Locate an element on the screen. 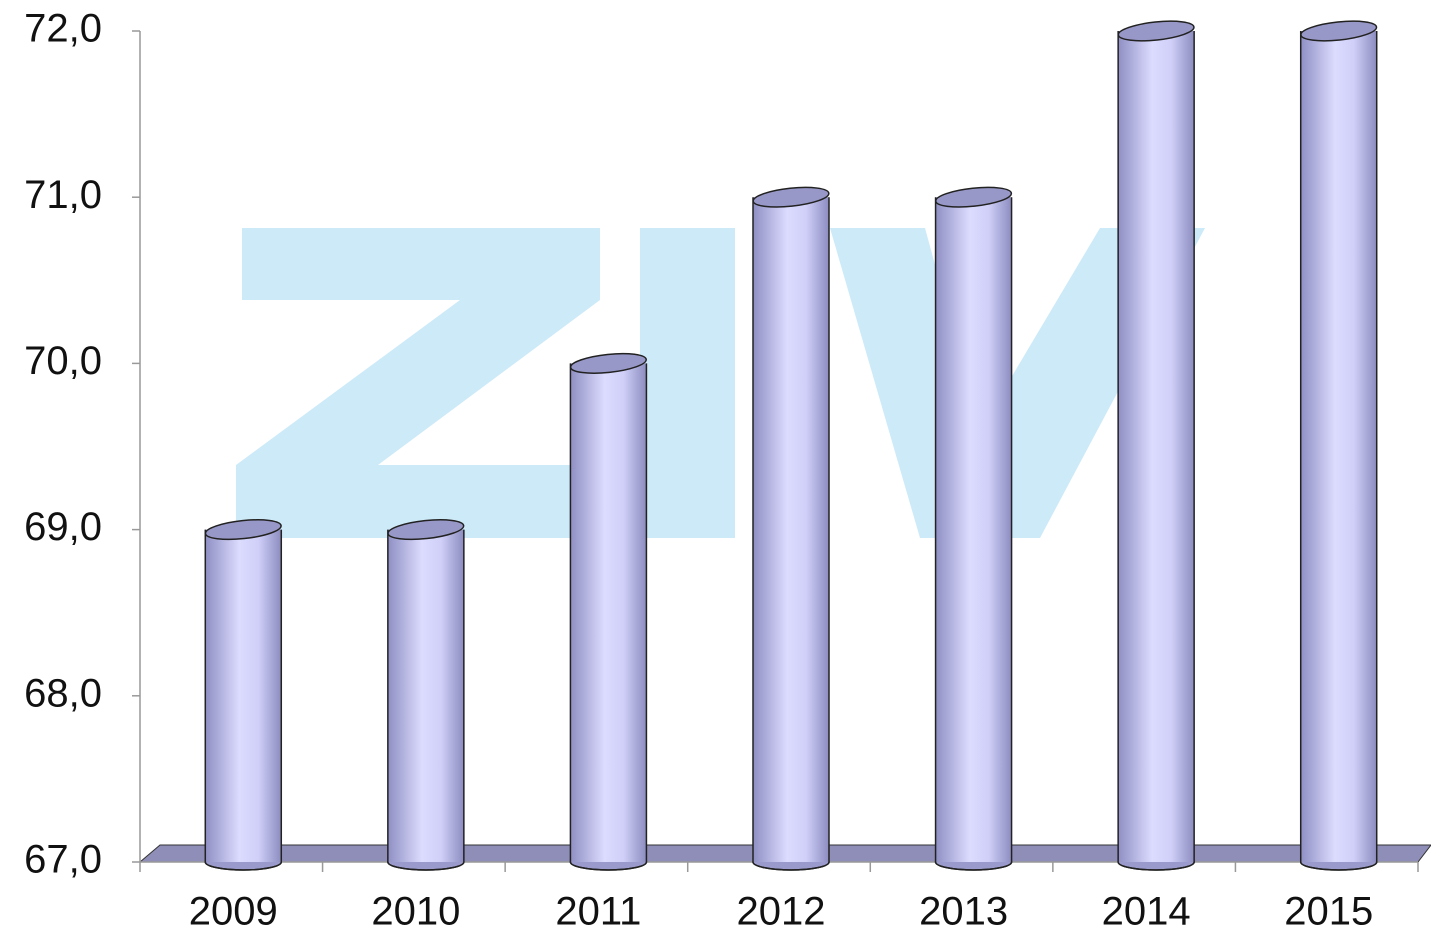 The height and width of the screenshot is (940, 1431). x-tick-label: 2014 is located at coordinates (1146, 912).